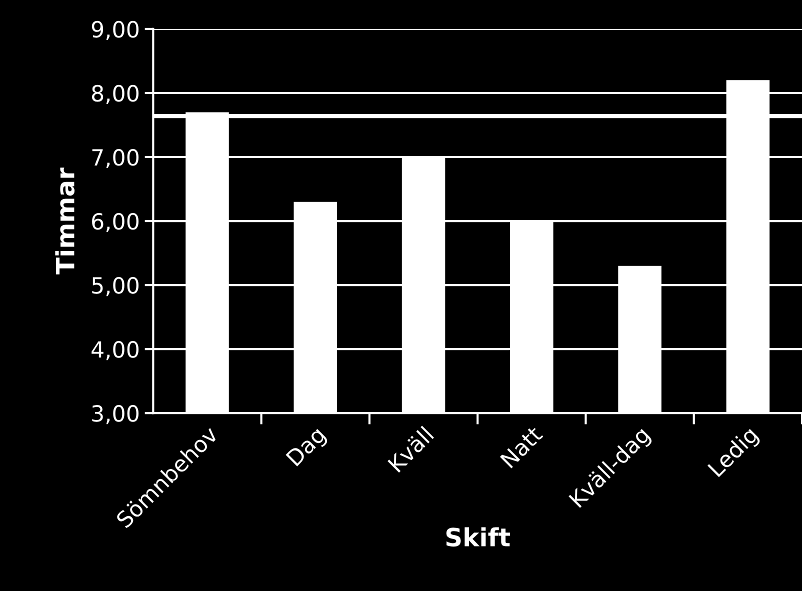  What do you see at coordinates (308, 448) in the screenshot?
I see `x-tick-label: Dag` at bounding box center [308, 448].